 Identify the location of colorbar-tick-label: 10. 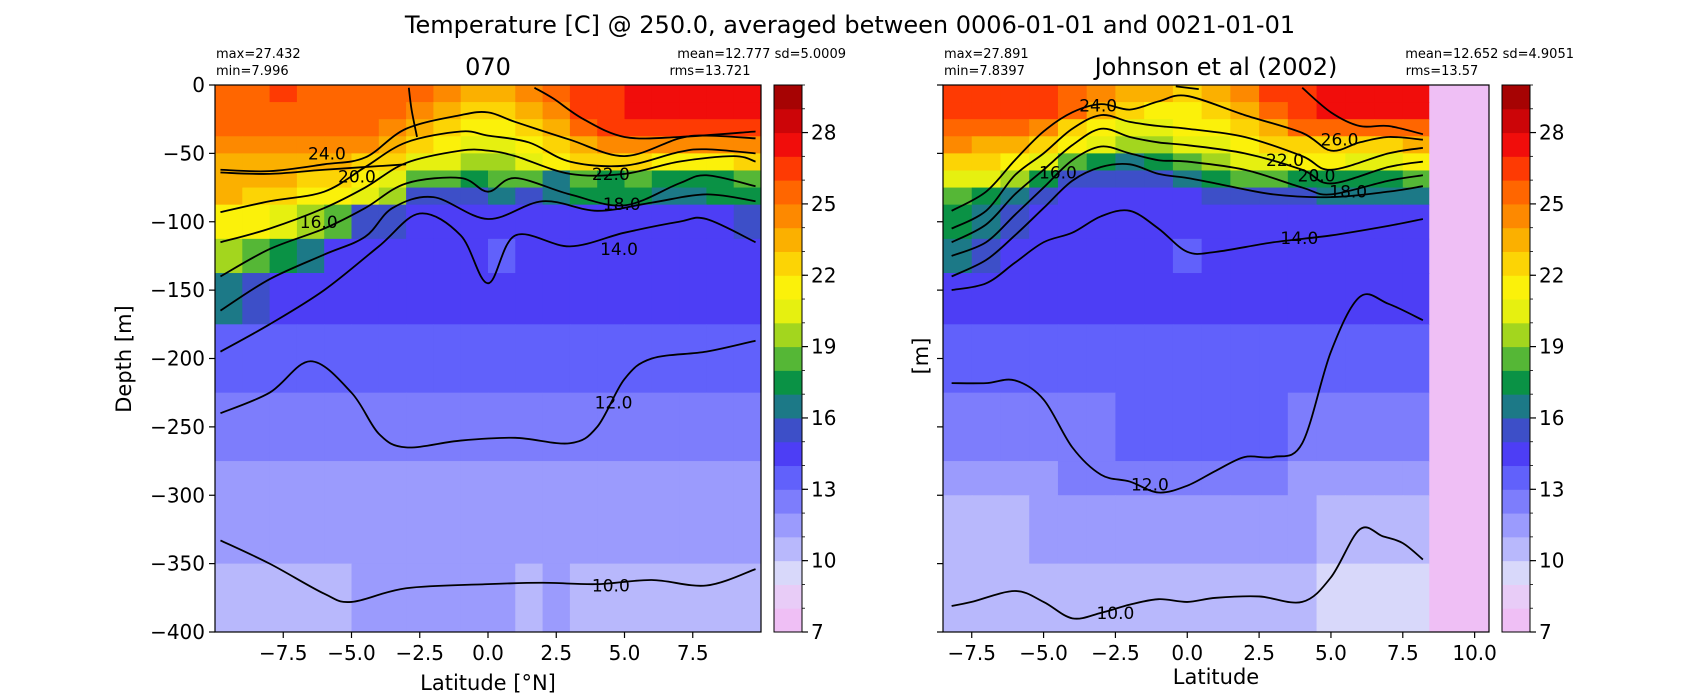
(823, 561).